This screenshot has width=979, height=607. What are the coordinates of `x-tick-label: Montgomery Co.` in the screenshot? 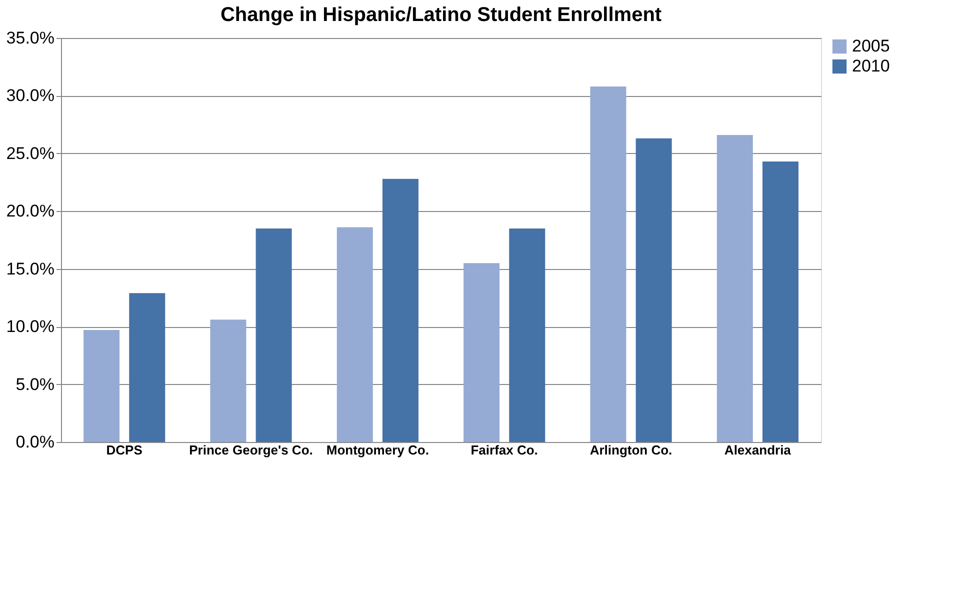 It's located at (377, 450).